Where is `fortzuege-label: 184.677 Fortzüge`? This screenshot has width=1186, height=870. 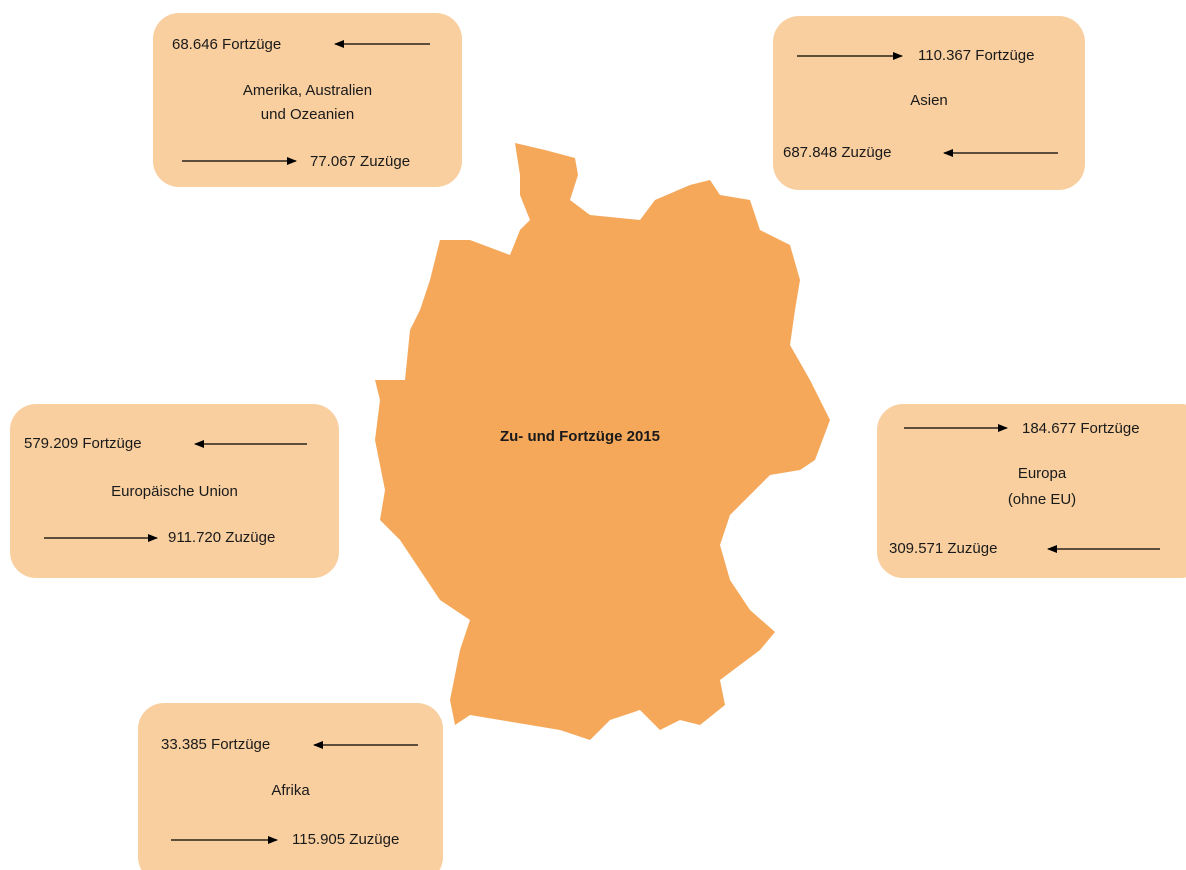 fortzuege-label: 184.677 Fortzüge is located at coordinates (1081, 428).